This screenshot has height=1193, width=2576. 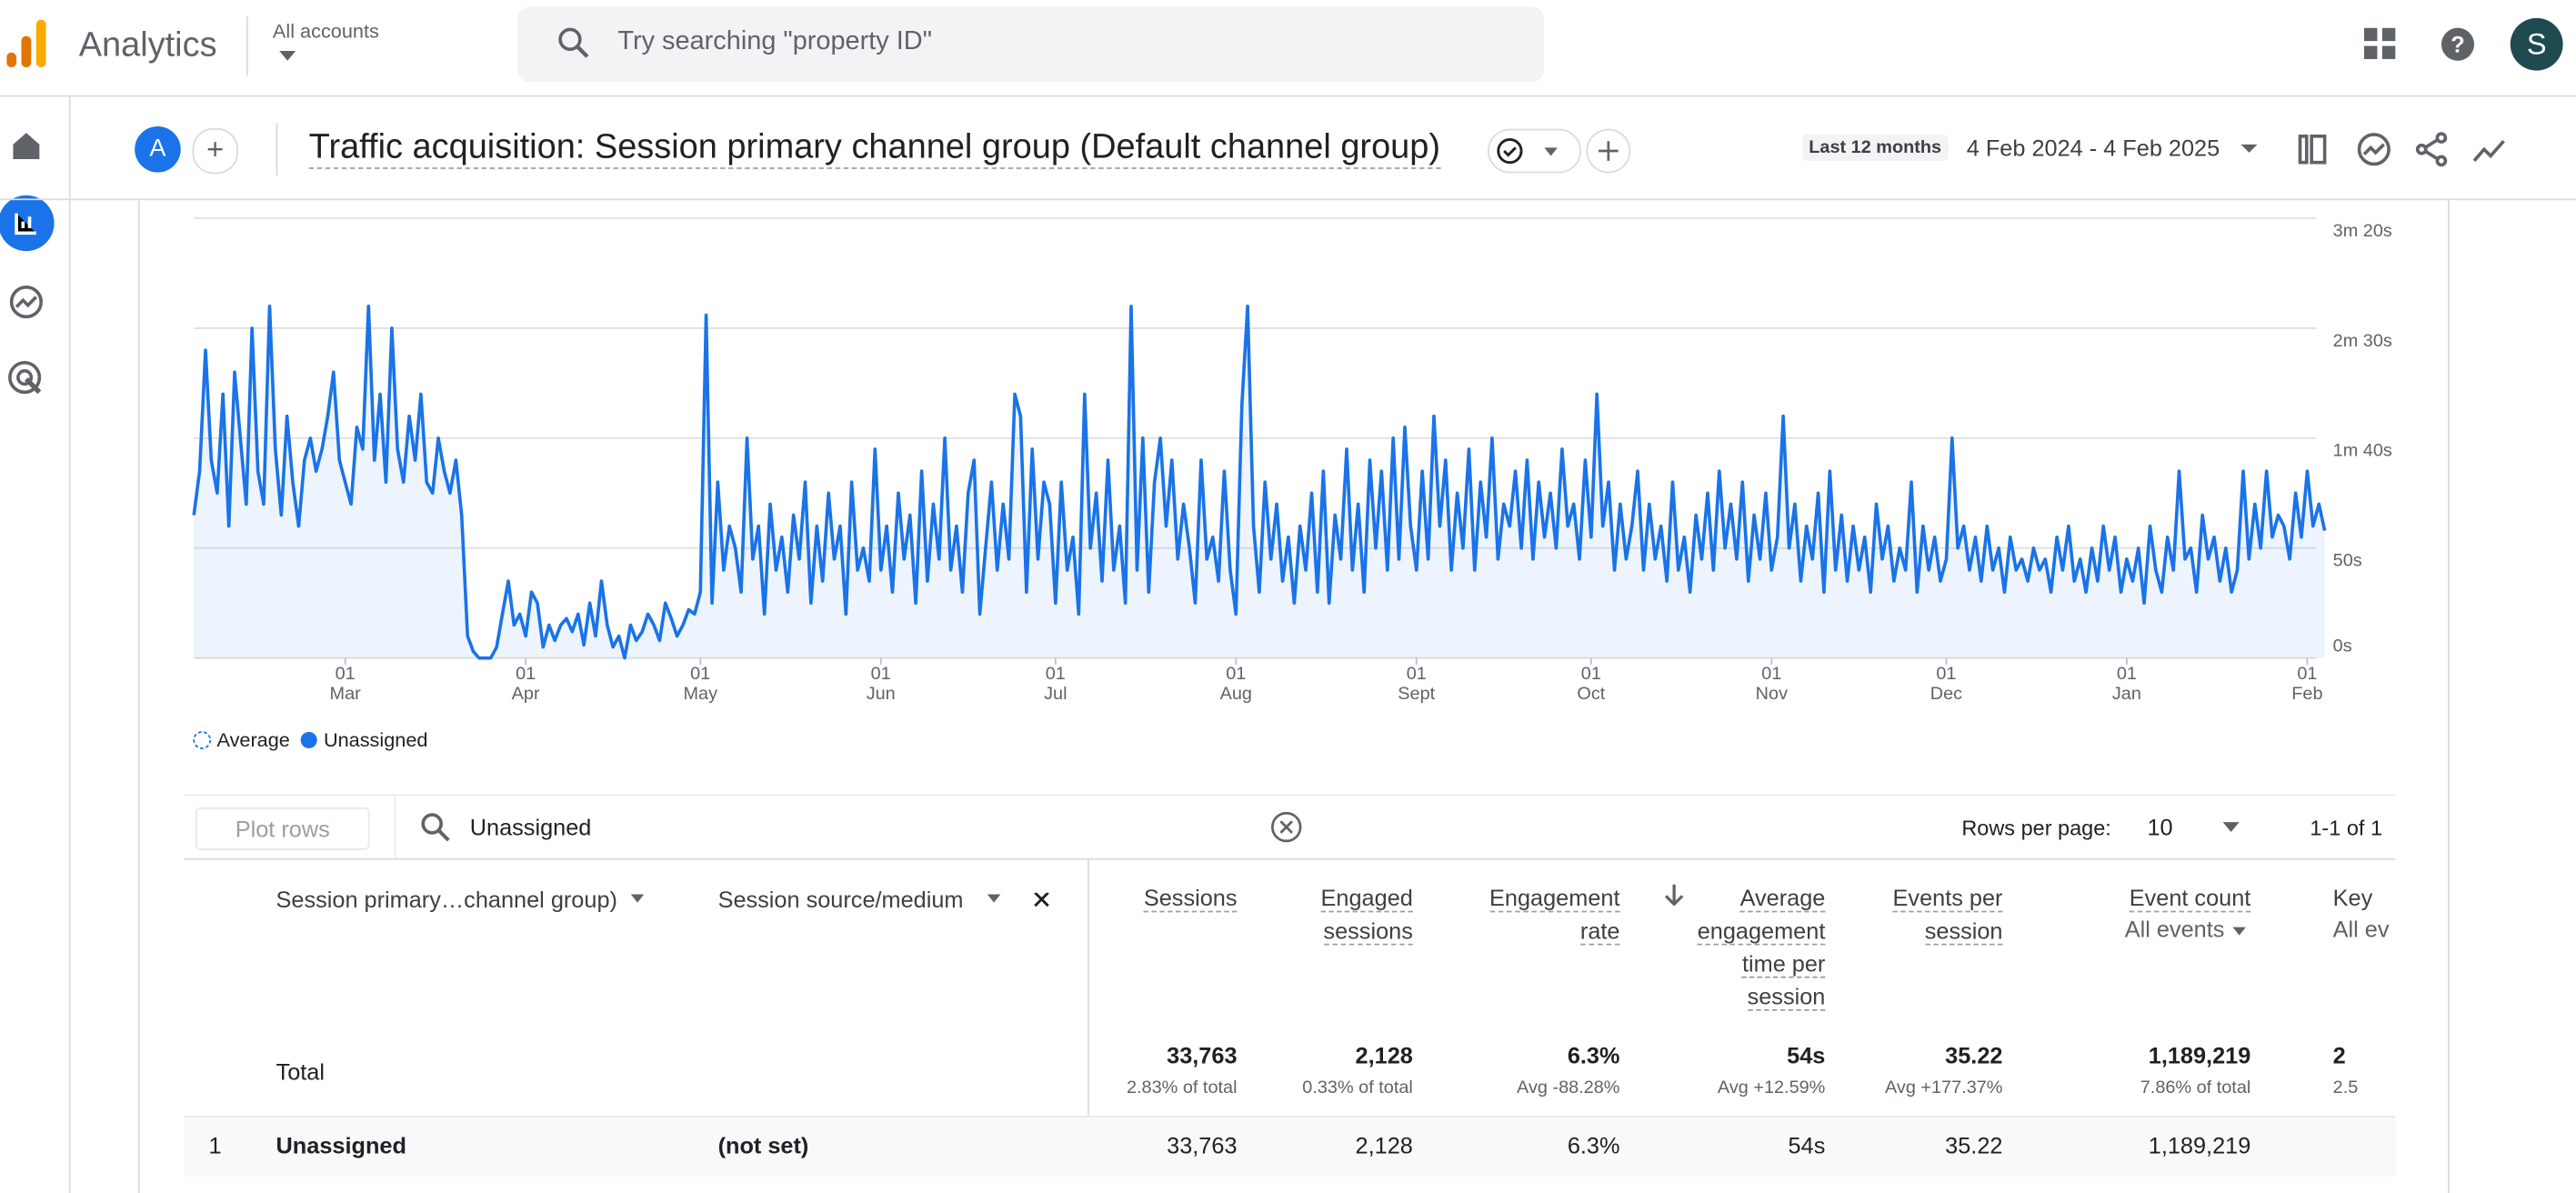 What do you see at coordinates (1031, 44) in the screenshot?
I see `search-box` at bounding box center [1031, 44].